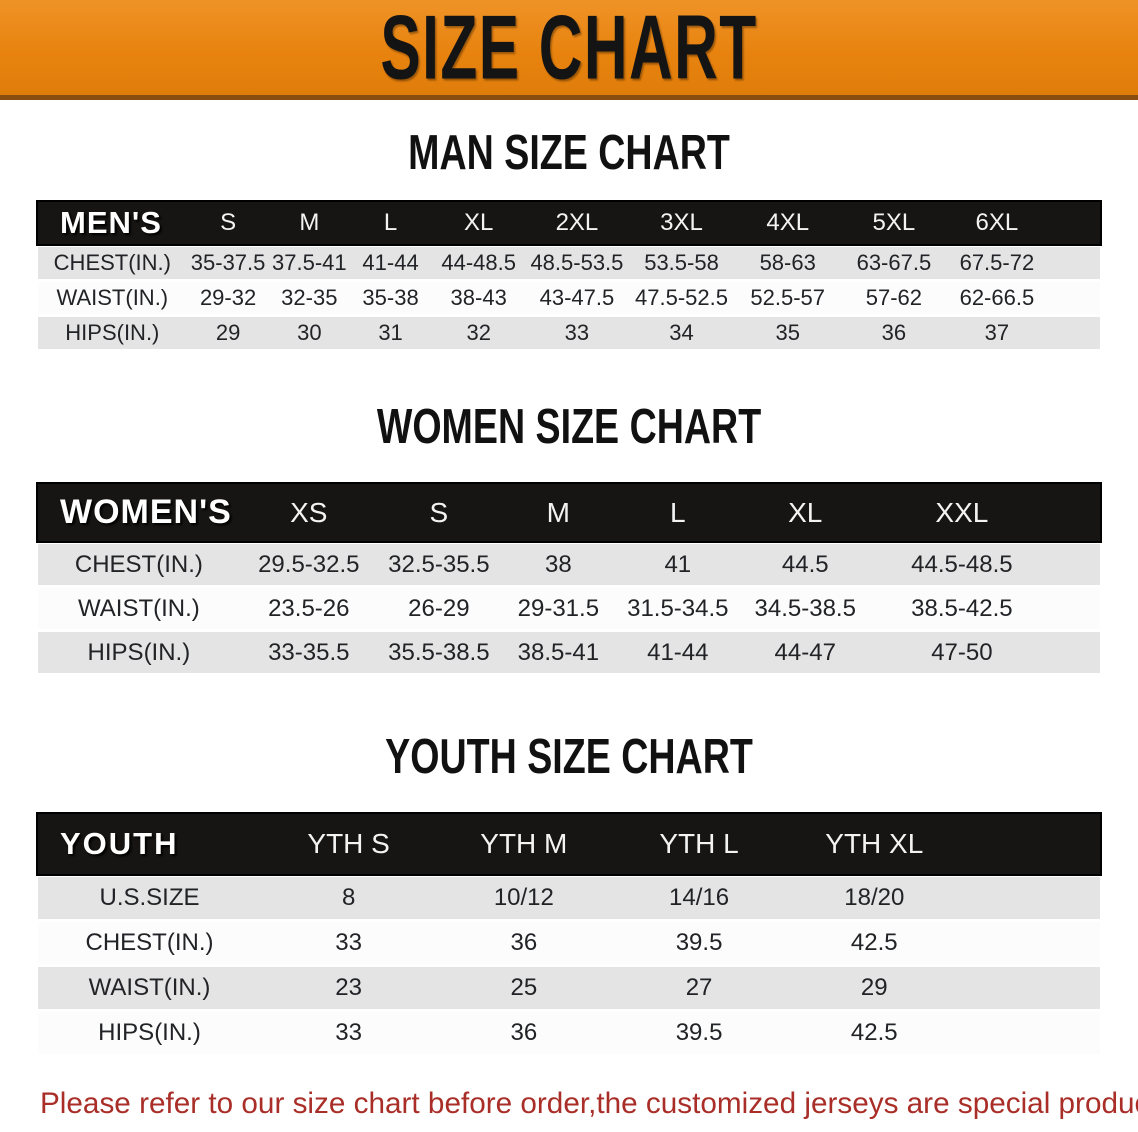 This screenshot has width=1138, height=1132. I want to click on youth-ussize-row: U.S.SIZE 8 10/12 14/16 18/20, so click(569, 898).